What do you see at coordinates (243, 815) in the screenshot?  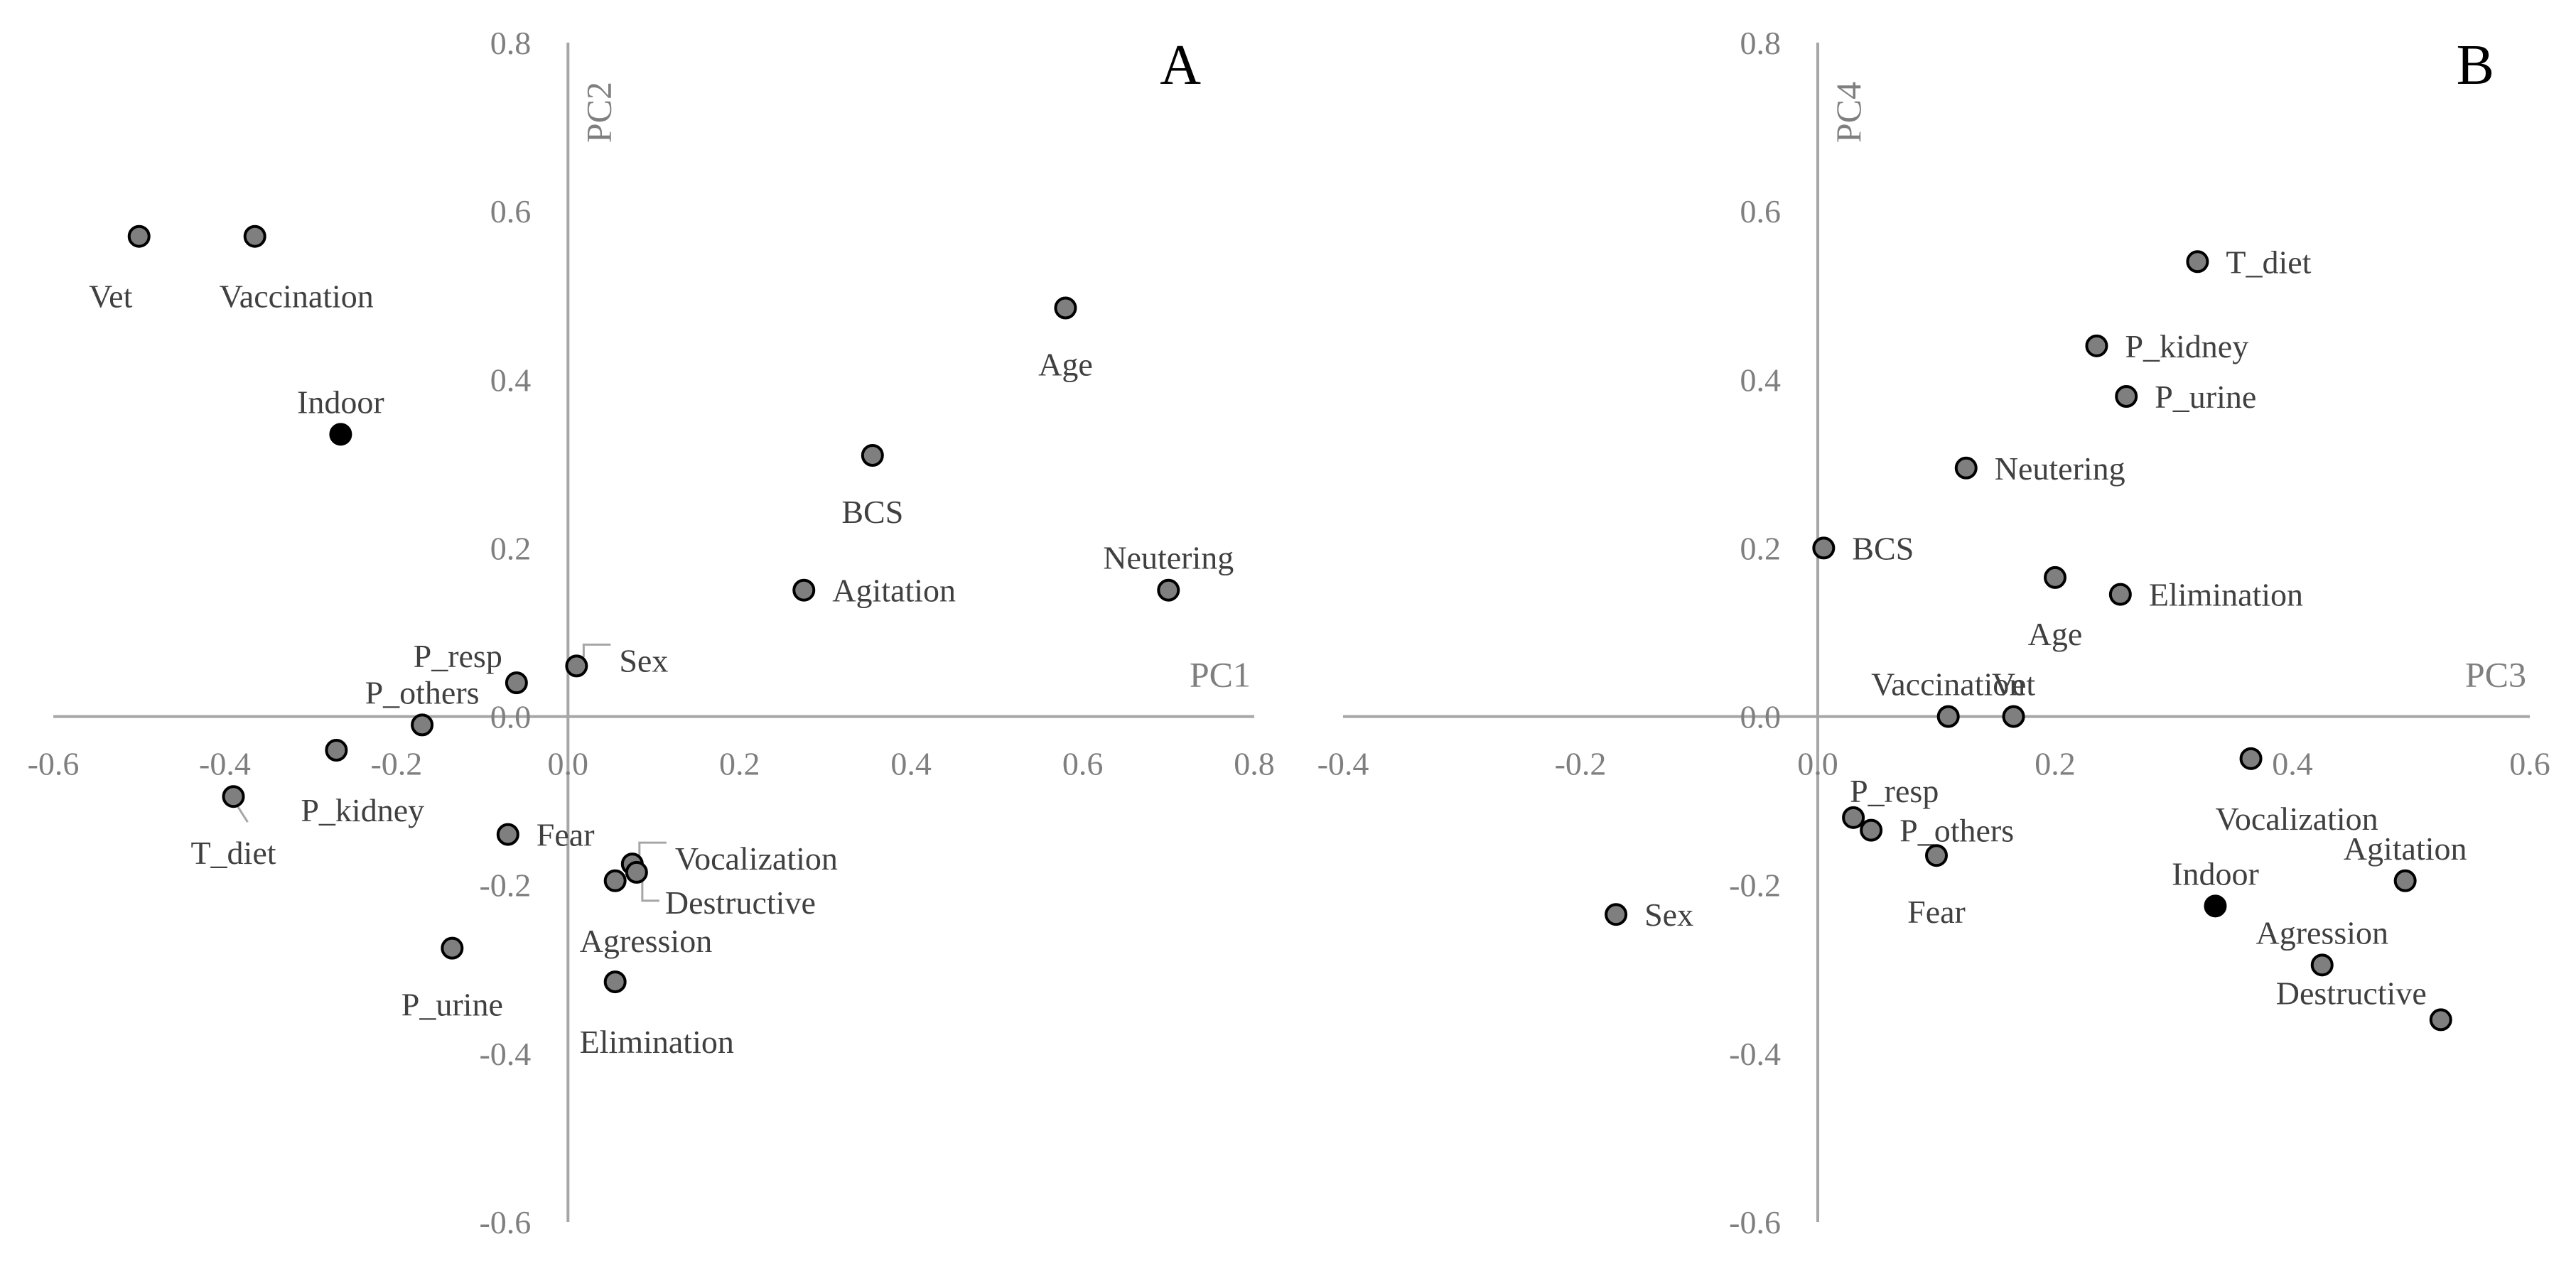 I see `leader-line-t-diet` at bounding box center [243, 815].